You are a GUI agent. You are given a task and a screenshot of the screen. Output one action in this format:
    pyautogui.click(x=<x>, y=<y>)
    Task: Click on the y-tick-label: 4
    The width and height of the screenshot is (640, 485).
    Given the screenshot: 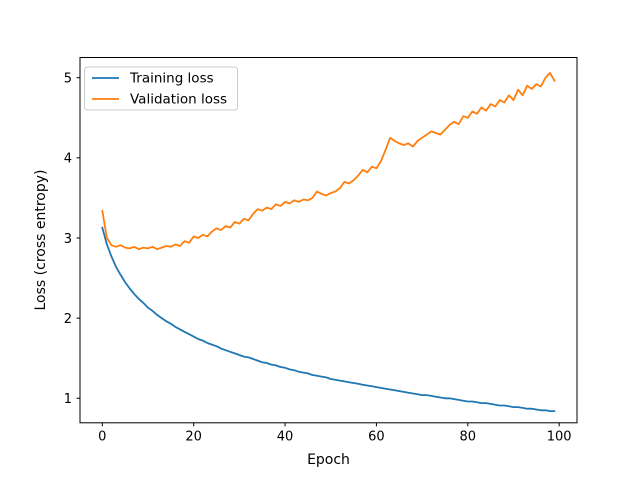 What is the action you would take?
    pyautogui.click(x=68, y=159)
    